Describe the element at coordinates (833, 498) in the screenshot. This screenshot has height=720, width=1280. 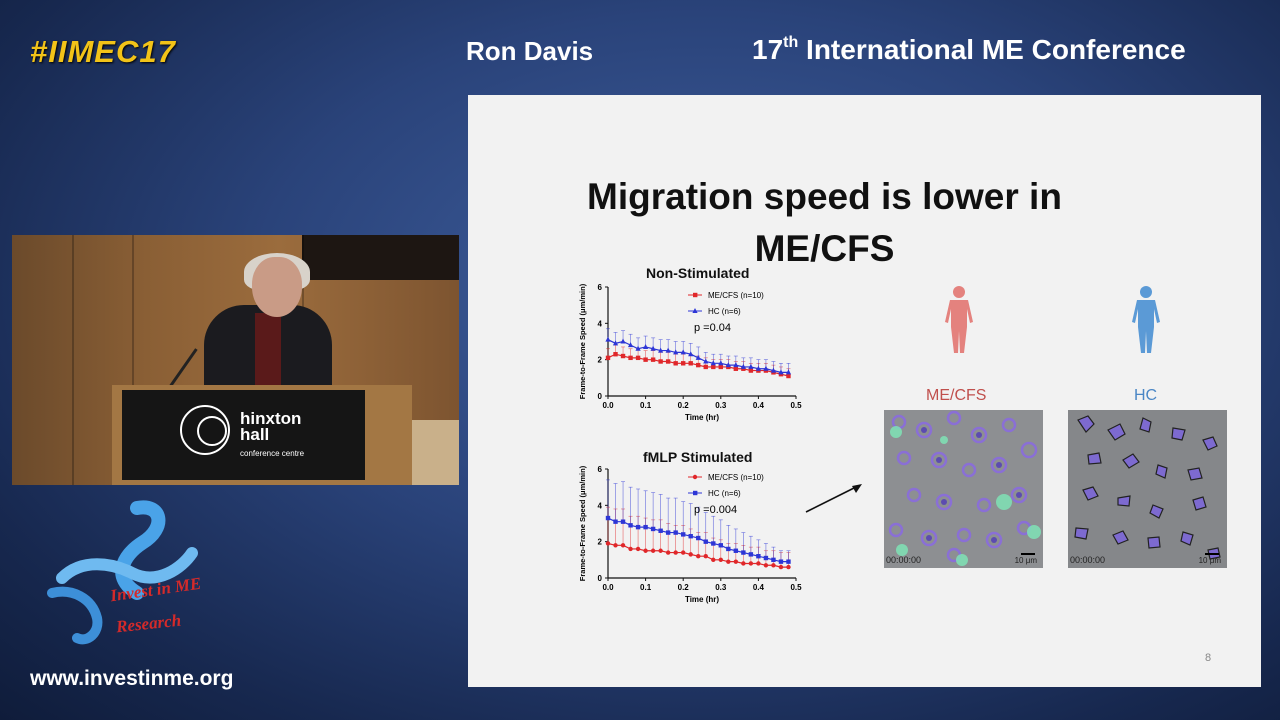
I see `arrow-icon` at that location.